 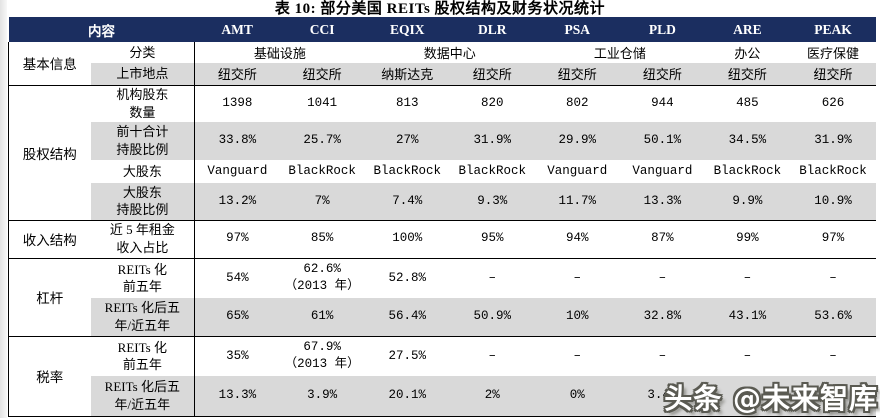 What do you see at coordinates (49, 376) in the screenshot?
I see `group-tax-rate: 税率` at bounding box center [49, 376].